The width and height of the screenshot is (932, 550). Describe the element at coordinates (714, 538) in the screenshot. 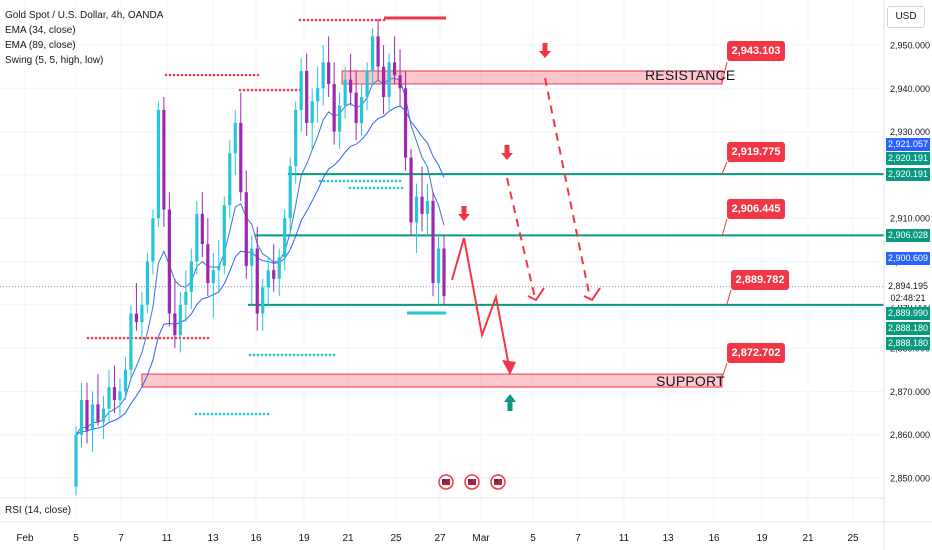

I see `x-tick-label: 16` at that location.